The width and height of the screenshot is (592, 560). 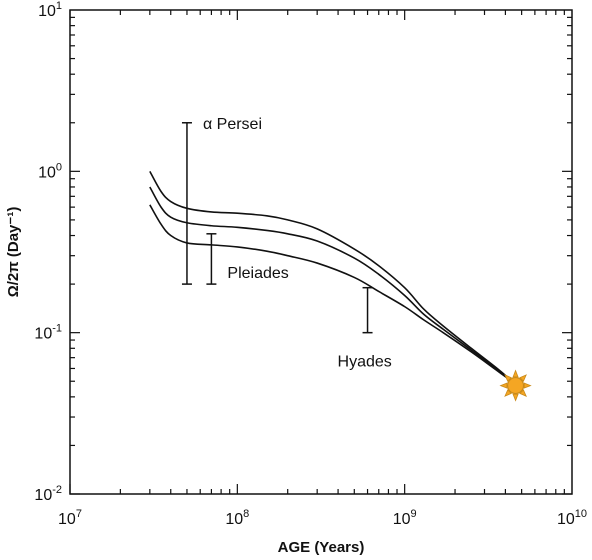 What do you see at coordinates (70, 518) in the screenshot?
I see `x-tick-label: 10⁷` at bounding box center [70, 518].